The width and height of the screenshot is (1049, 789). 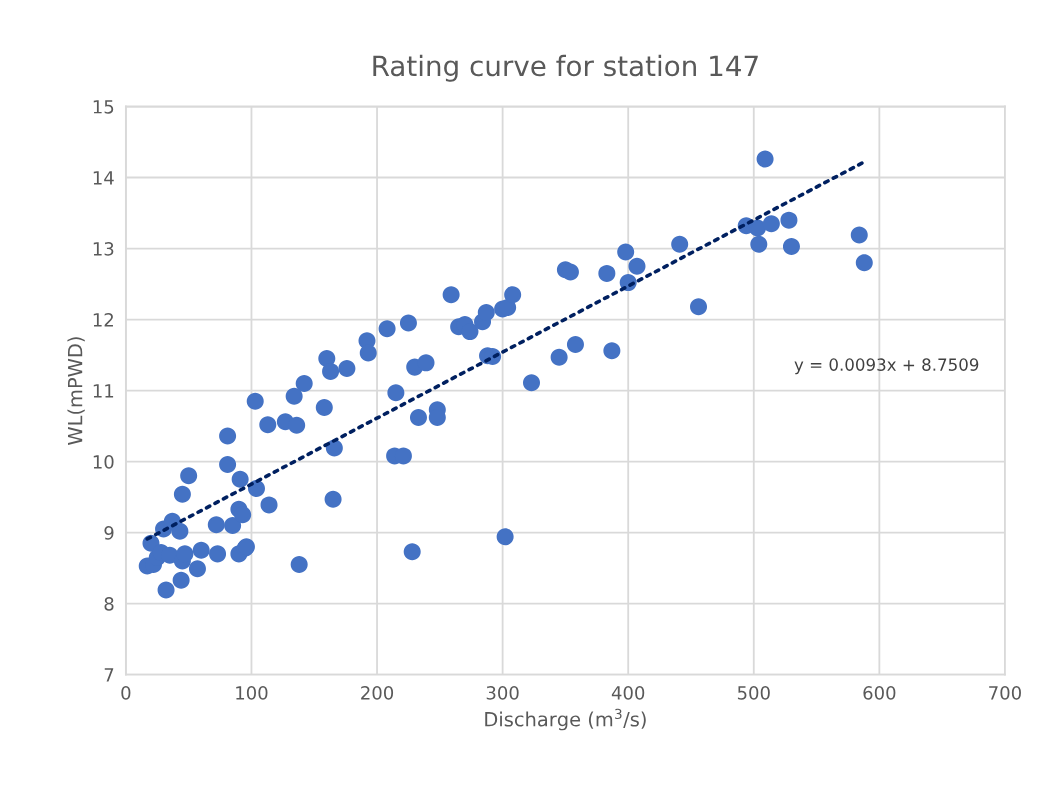 What do you see at coordinates (103, 391) in the screenshot?
I see `y-tick-label: 11` at bounding box center [103, 391].